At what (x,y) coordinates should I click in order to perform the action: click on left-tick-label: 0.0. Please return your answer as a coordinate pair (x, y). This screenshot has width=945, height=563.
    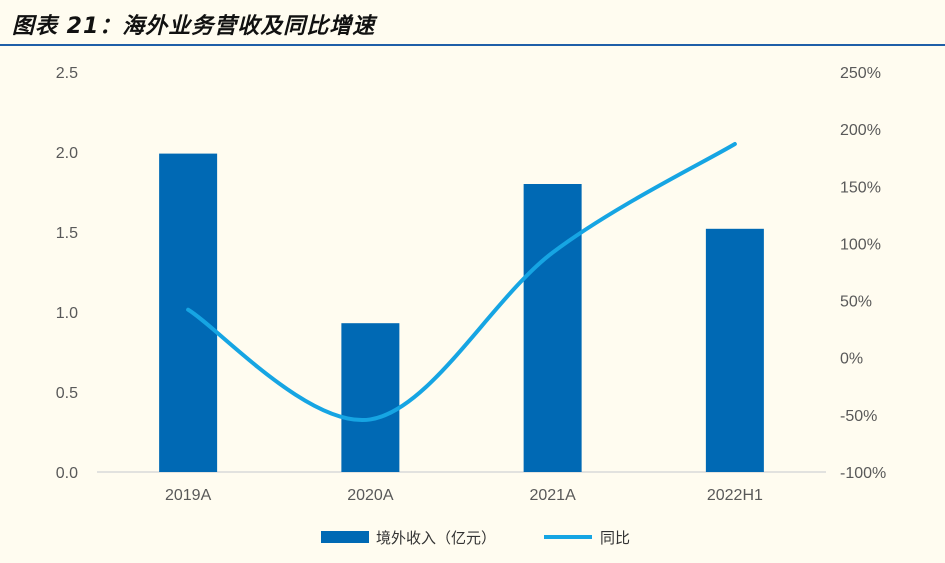
    Looking at the image, I should click on (67, 473).